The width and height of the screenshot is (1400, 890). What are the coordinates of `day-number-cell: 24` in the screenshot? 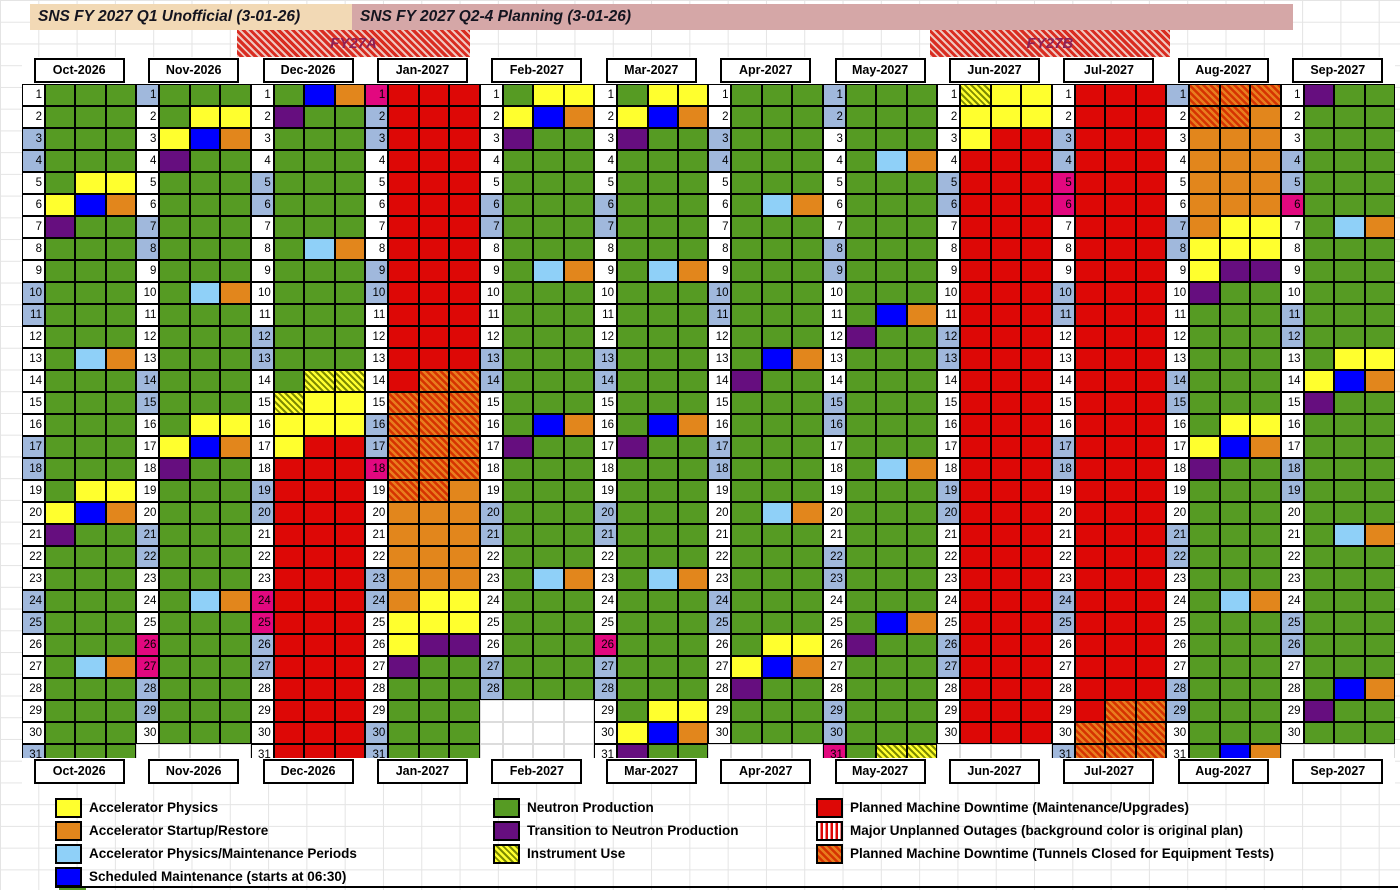 It's located at (262, 601).